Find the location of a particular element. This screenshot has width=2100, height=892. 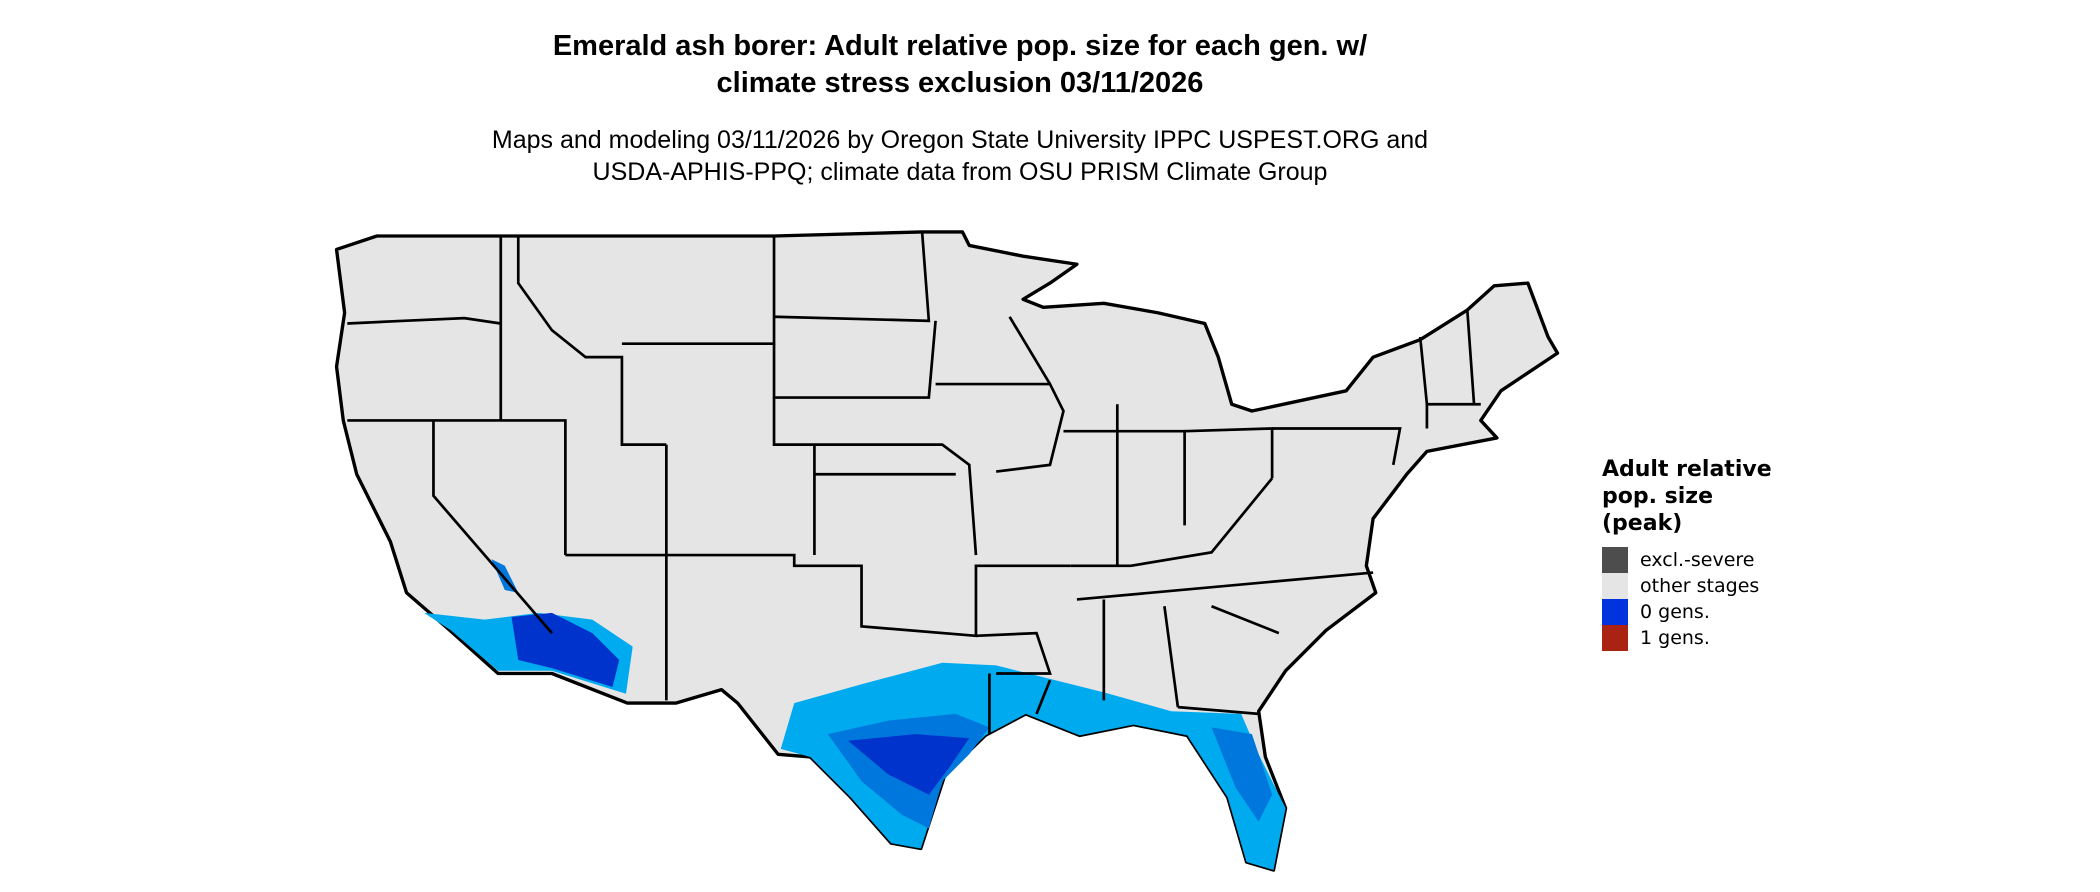

legend-item-excl-severe: excl.-severe is located at coordinates (1702, 560).